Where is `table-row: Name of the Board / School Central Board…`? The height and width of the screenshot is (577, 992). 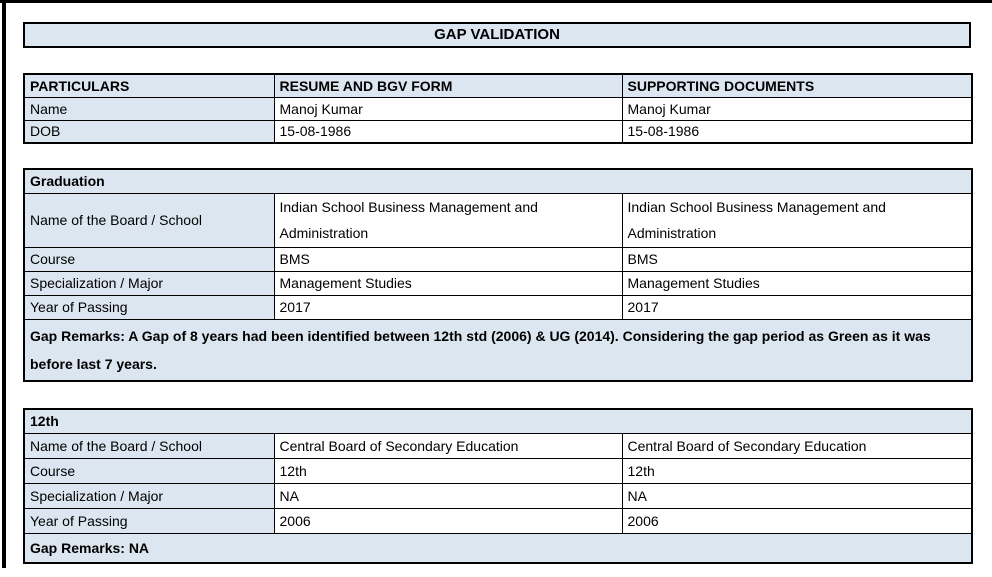 table-row: Name of the Board / School Central Board… is located at coordinates (498, 445).